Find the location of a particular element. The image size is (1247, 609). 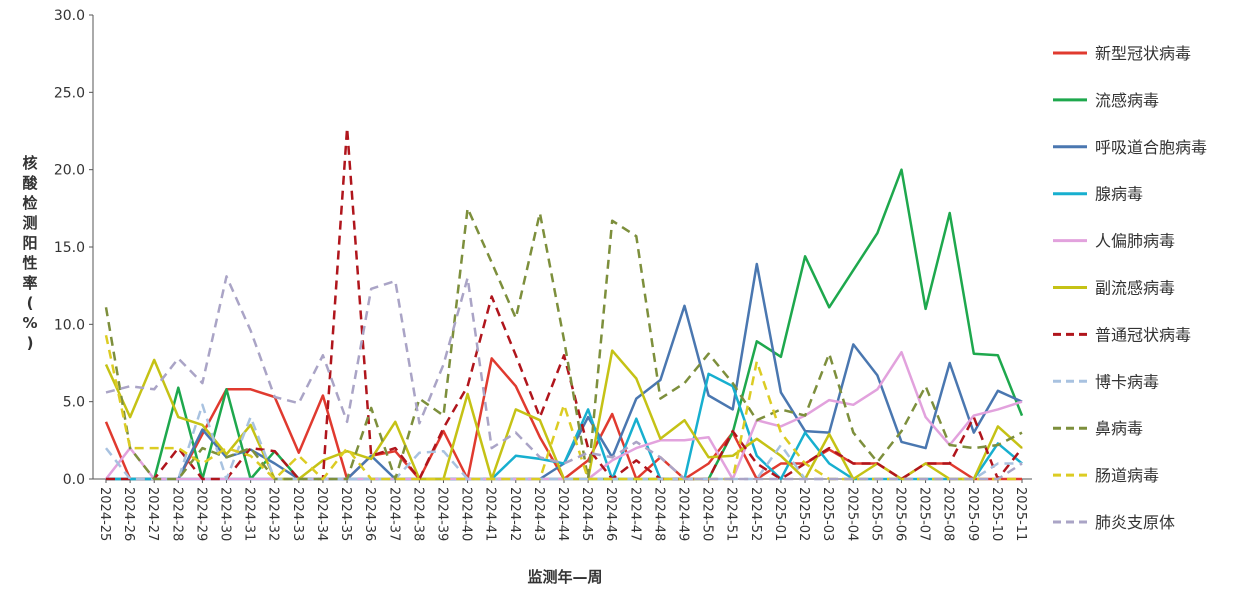

legend-label: 肠道病毒 is located at coordinates (1127, 475).